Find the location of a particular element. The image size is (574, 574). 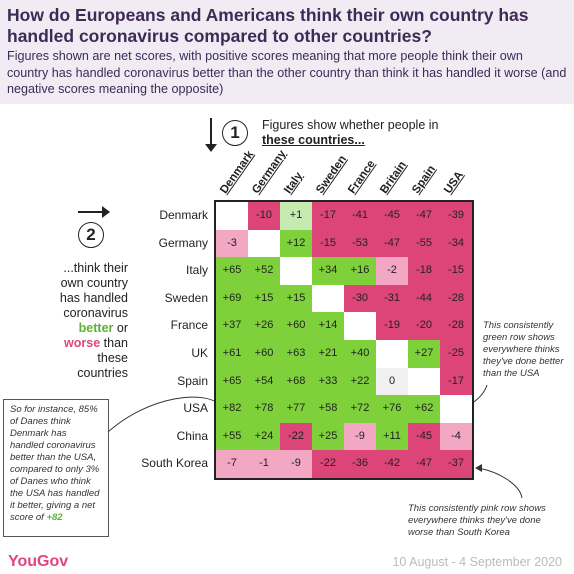

heatmap-cell: -36 is located at coordinates (360, 464).